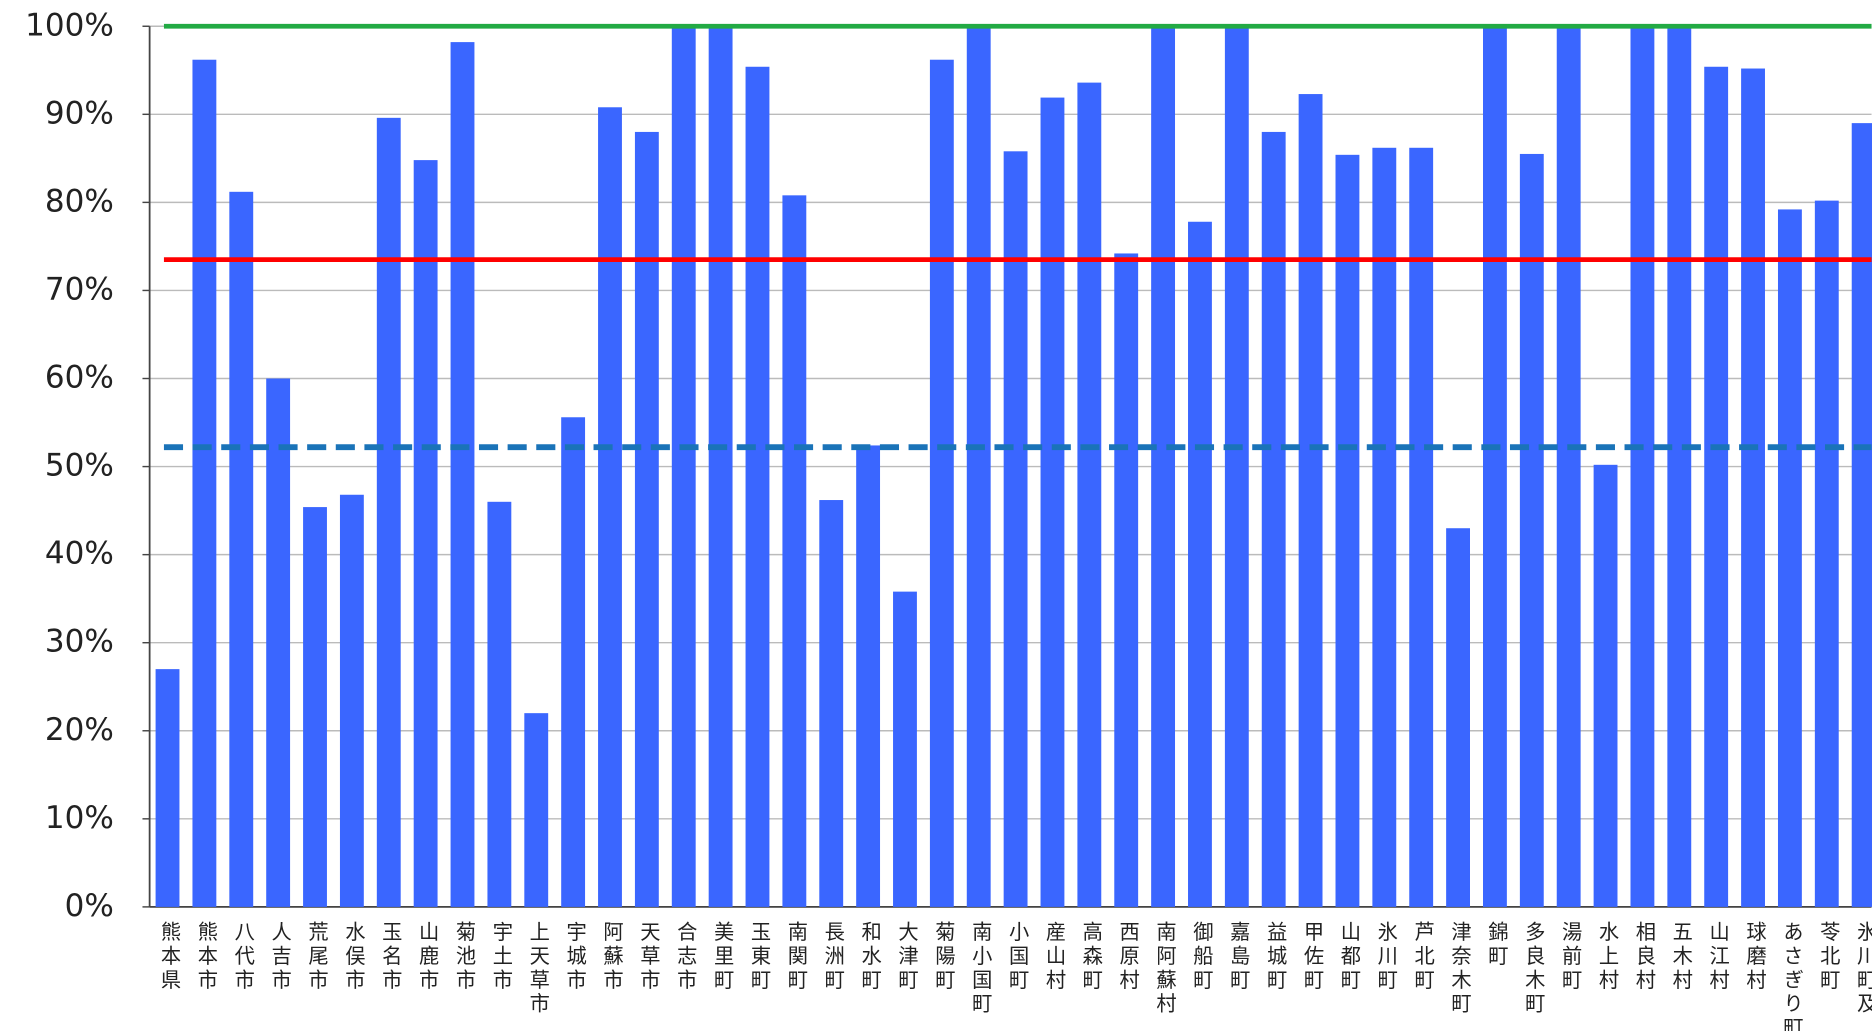 The width and height of the screenshot is (1872, 1031). I want to click on x-tick-label: 氷川町, so click(1386, 957).